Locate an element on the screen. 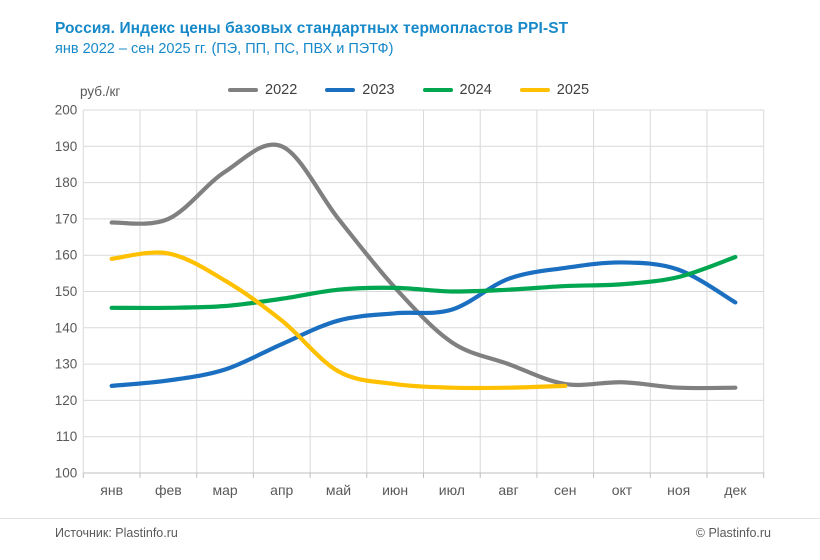 The height and width of the screenshot is (560, 820). legend-item-2024: 2024 is located at coordinates (457, 90).